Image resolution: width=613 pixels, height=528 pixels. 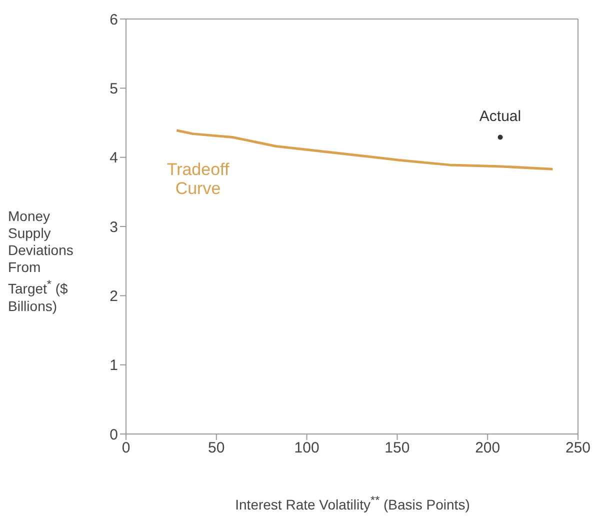 I want to click on y-tick-label: 5, so click(x=114, y=89).